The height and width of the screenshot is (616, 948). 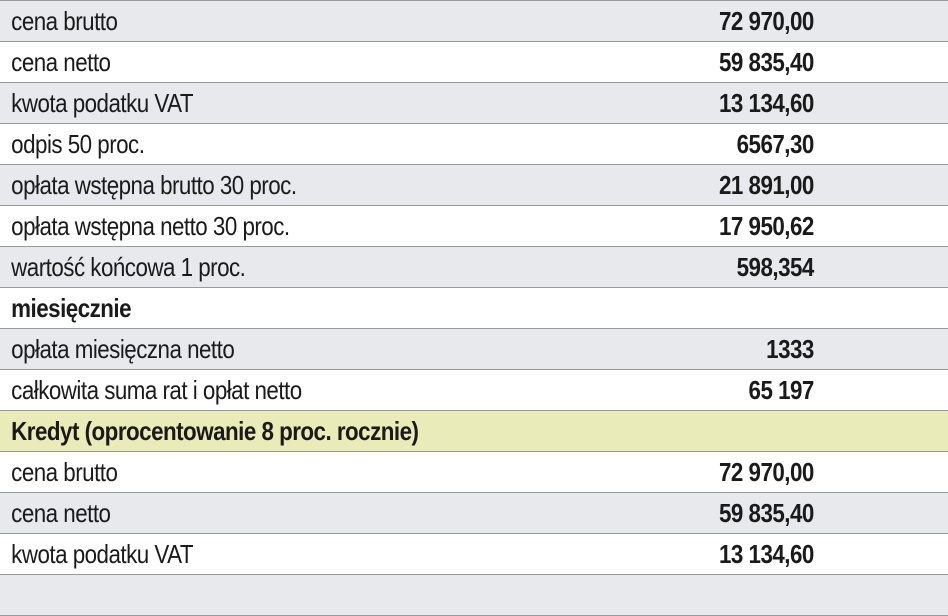 What do you see at coordinates (474, 0) in the screenshot?
I see `section-header-cutoff` at bounding box center [474, 0].